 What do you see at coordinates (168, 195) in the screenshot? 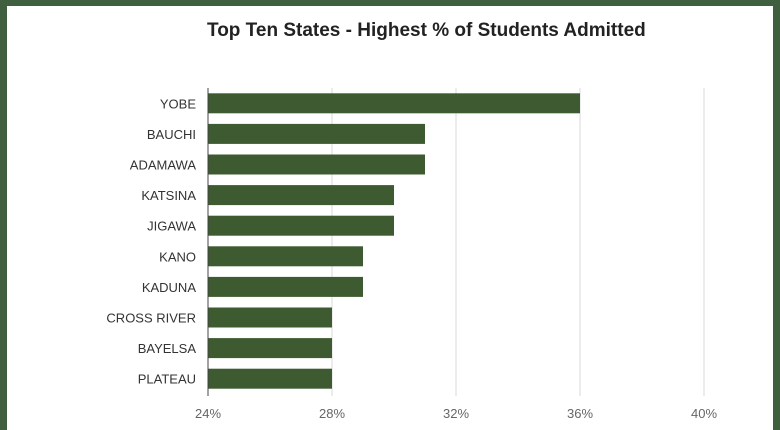
I see `category-label: KATSINA` at bounding box center [168, 195].